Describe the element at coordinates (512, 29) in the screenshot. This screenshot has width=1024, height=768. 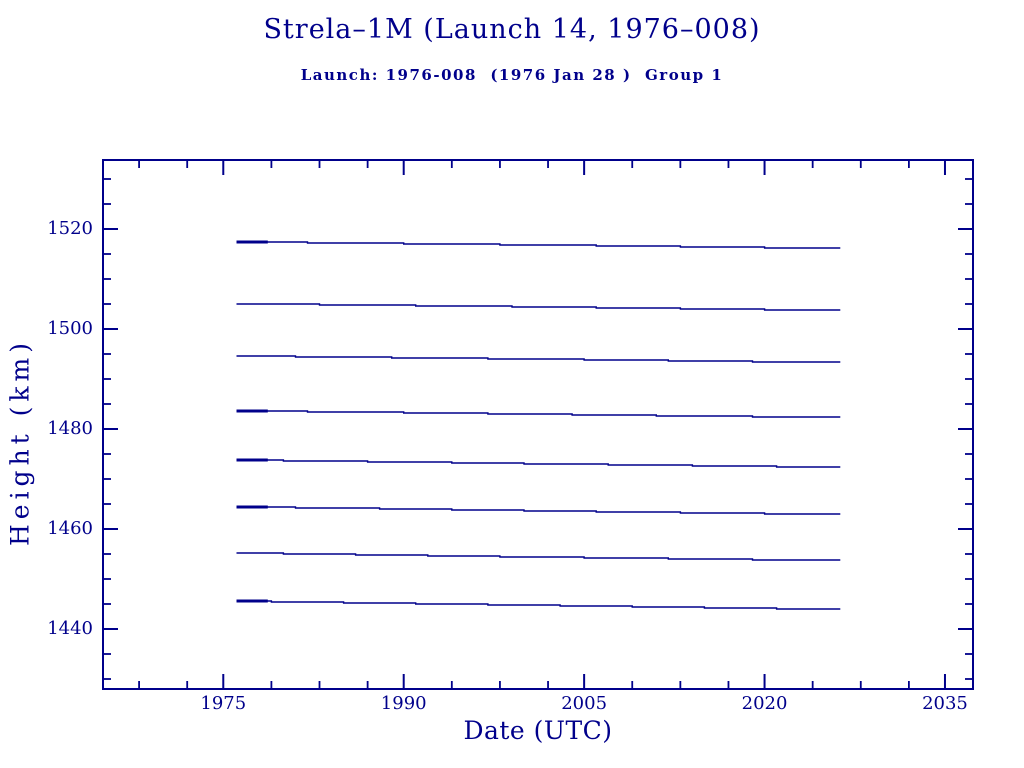
I see `chart-title: Strela–1M (Launch 14, 1976–008)` at that location.